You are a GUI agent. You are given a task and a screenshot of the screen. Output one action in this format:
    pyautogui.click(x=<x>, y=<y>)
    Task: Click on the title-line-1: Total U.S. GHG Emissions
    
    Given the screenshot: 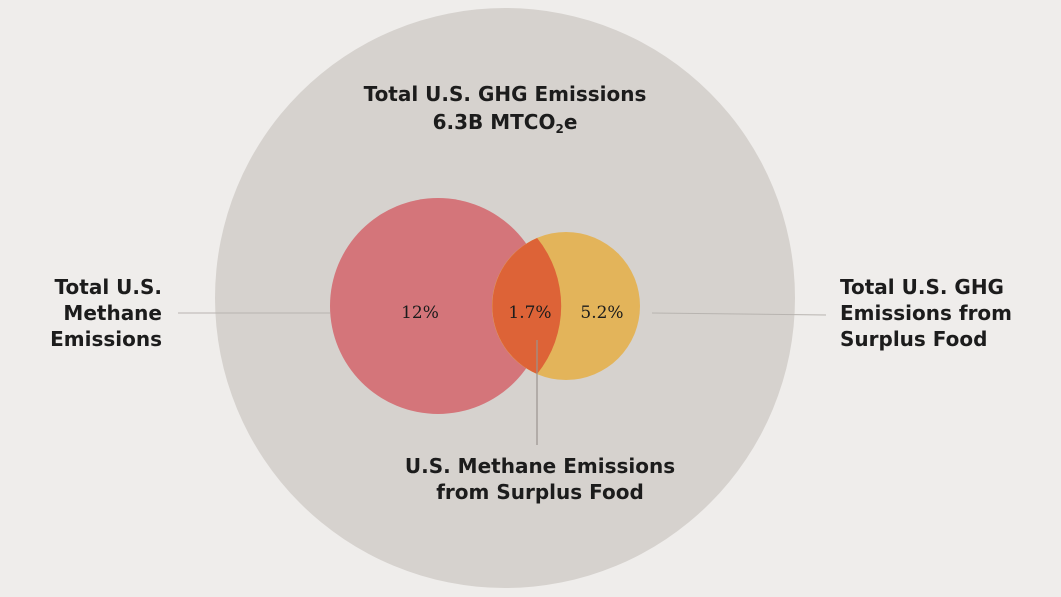 What is the action you would take?
    pyautogui.click(x=505, y=94)
    